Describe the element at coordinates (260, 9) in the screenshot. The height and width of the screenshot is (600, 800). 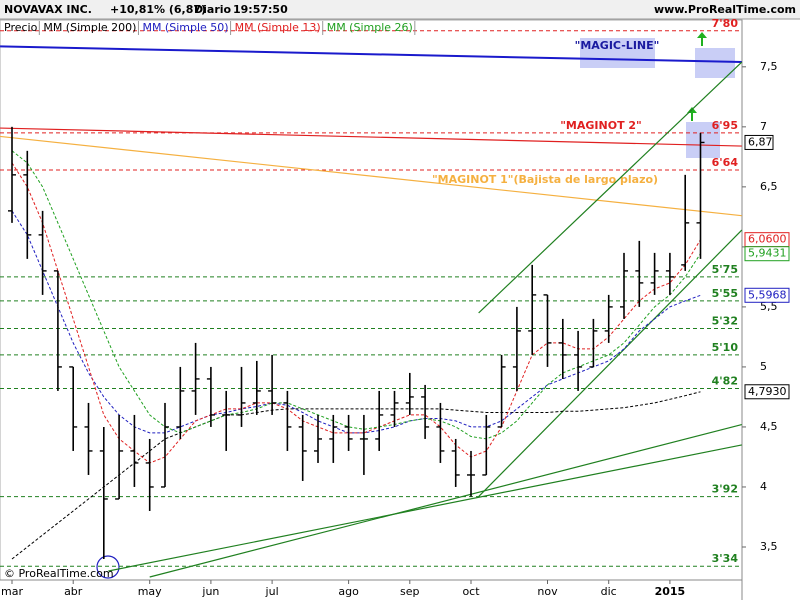
I see `time: 19:57:50` at that location.